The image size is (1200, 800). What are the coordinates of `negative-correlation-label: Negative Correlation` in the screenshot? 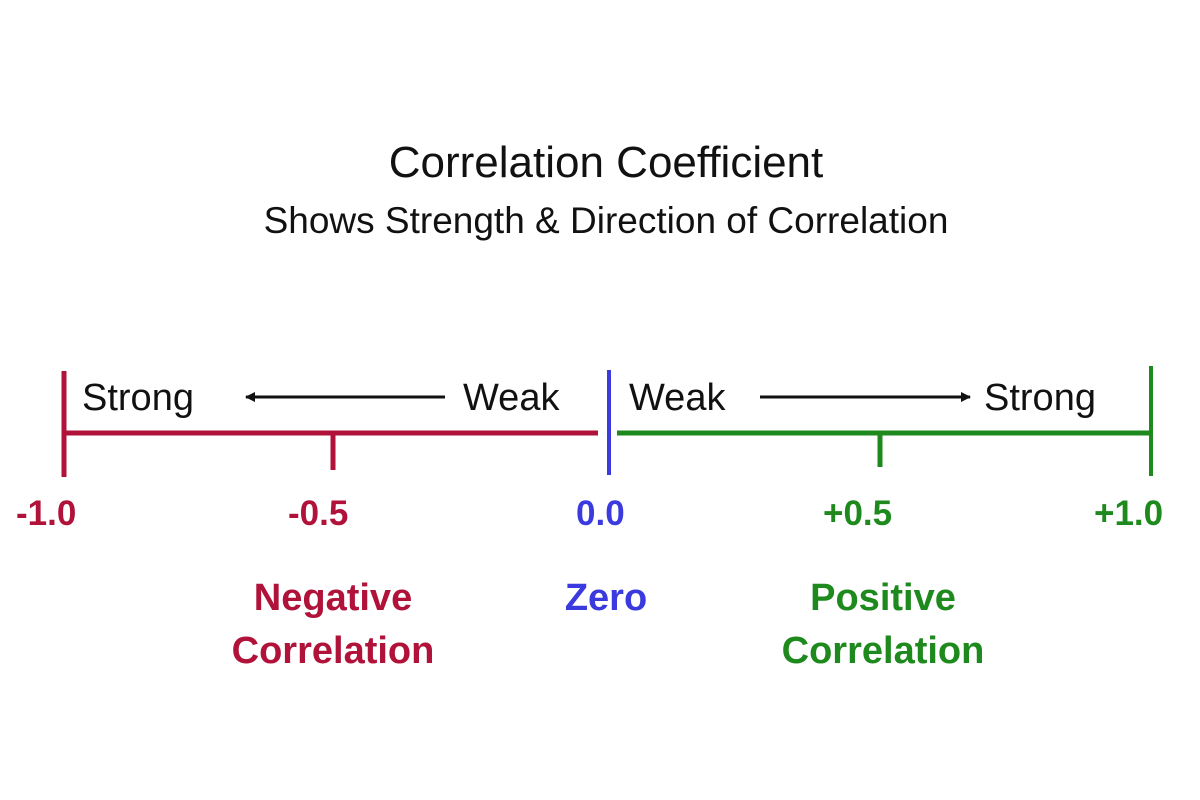 It's located at (333, 625).